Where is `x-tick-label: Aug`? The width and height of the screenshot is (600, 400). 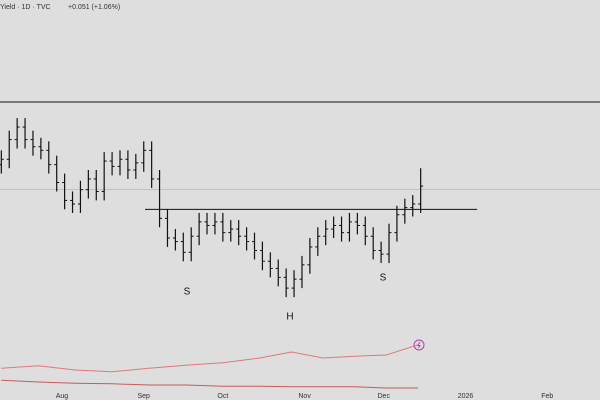
x-tick-label: Aug is located at coordinates (62, 396).